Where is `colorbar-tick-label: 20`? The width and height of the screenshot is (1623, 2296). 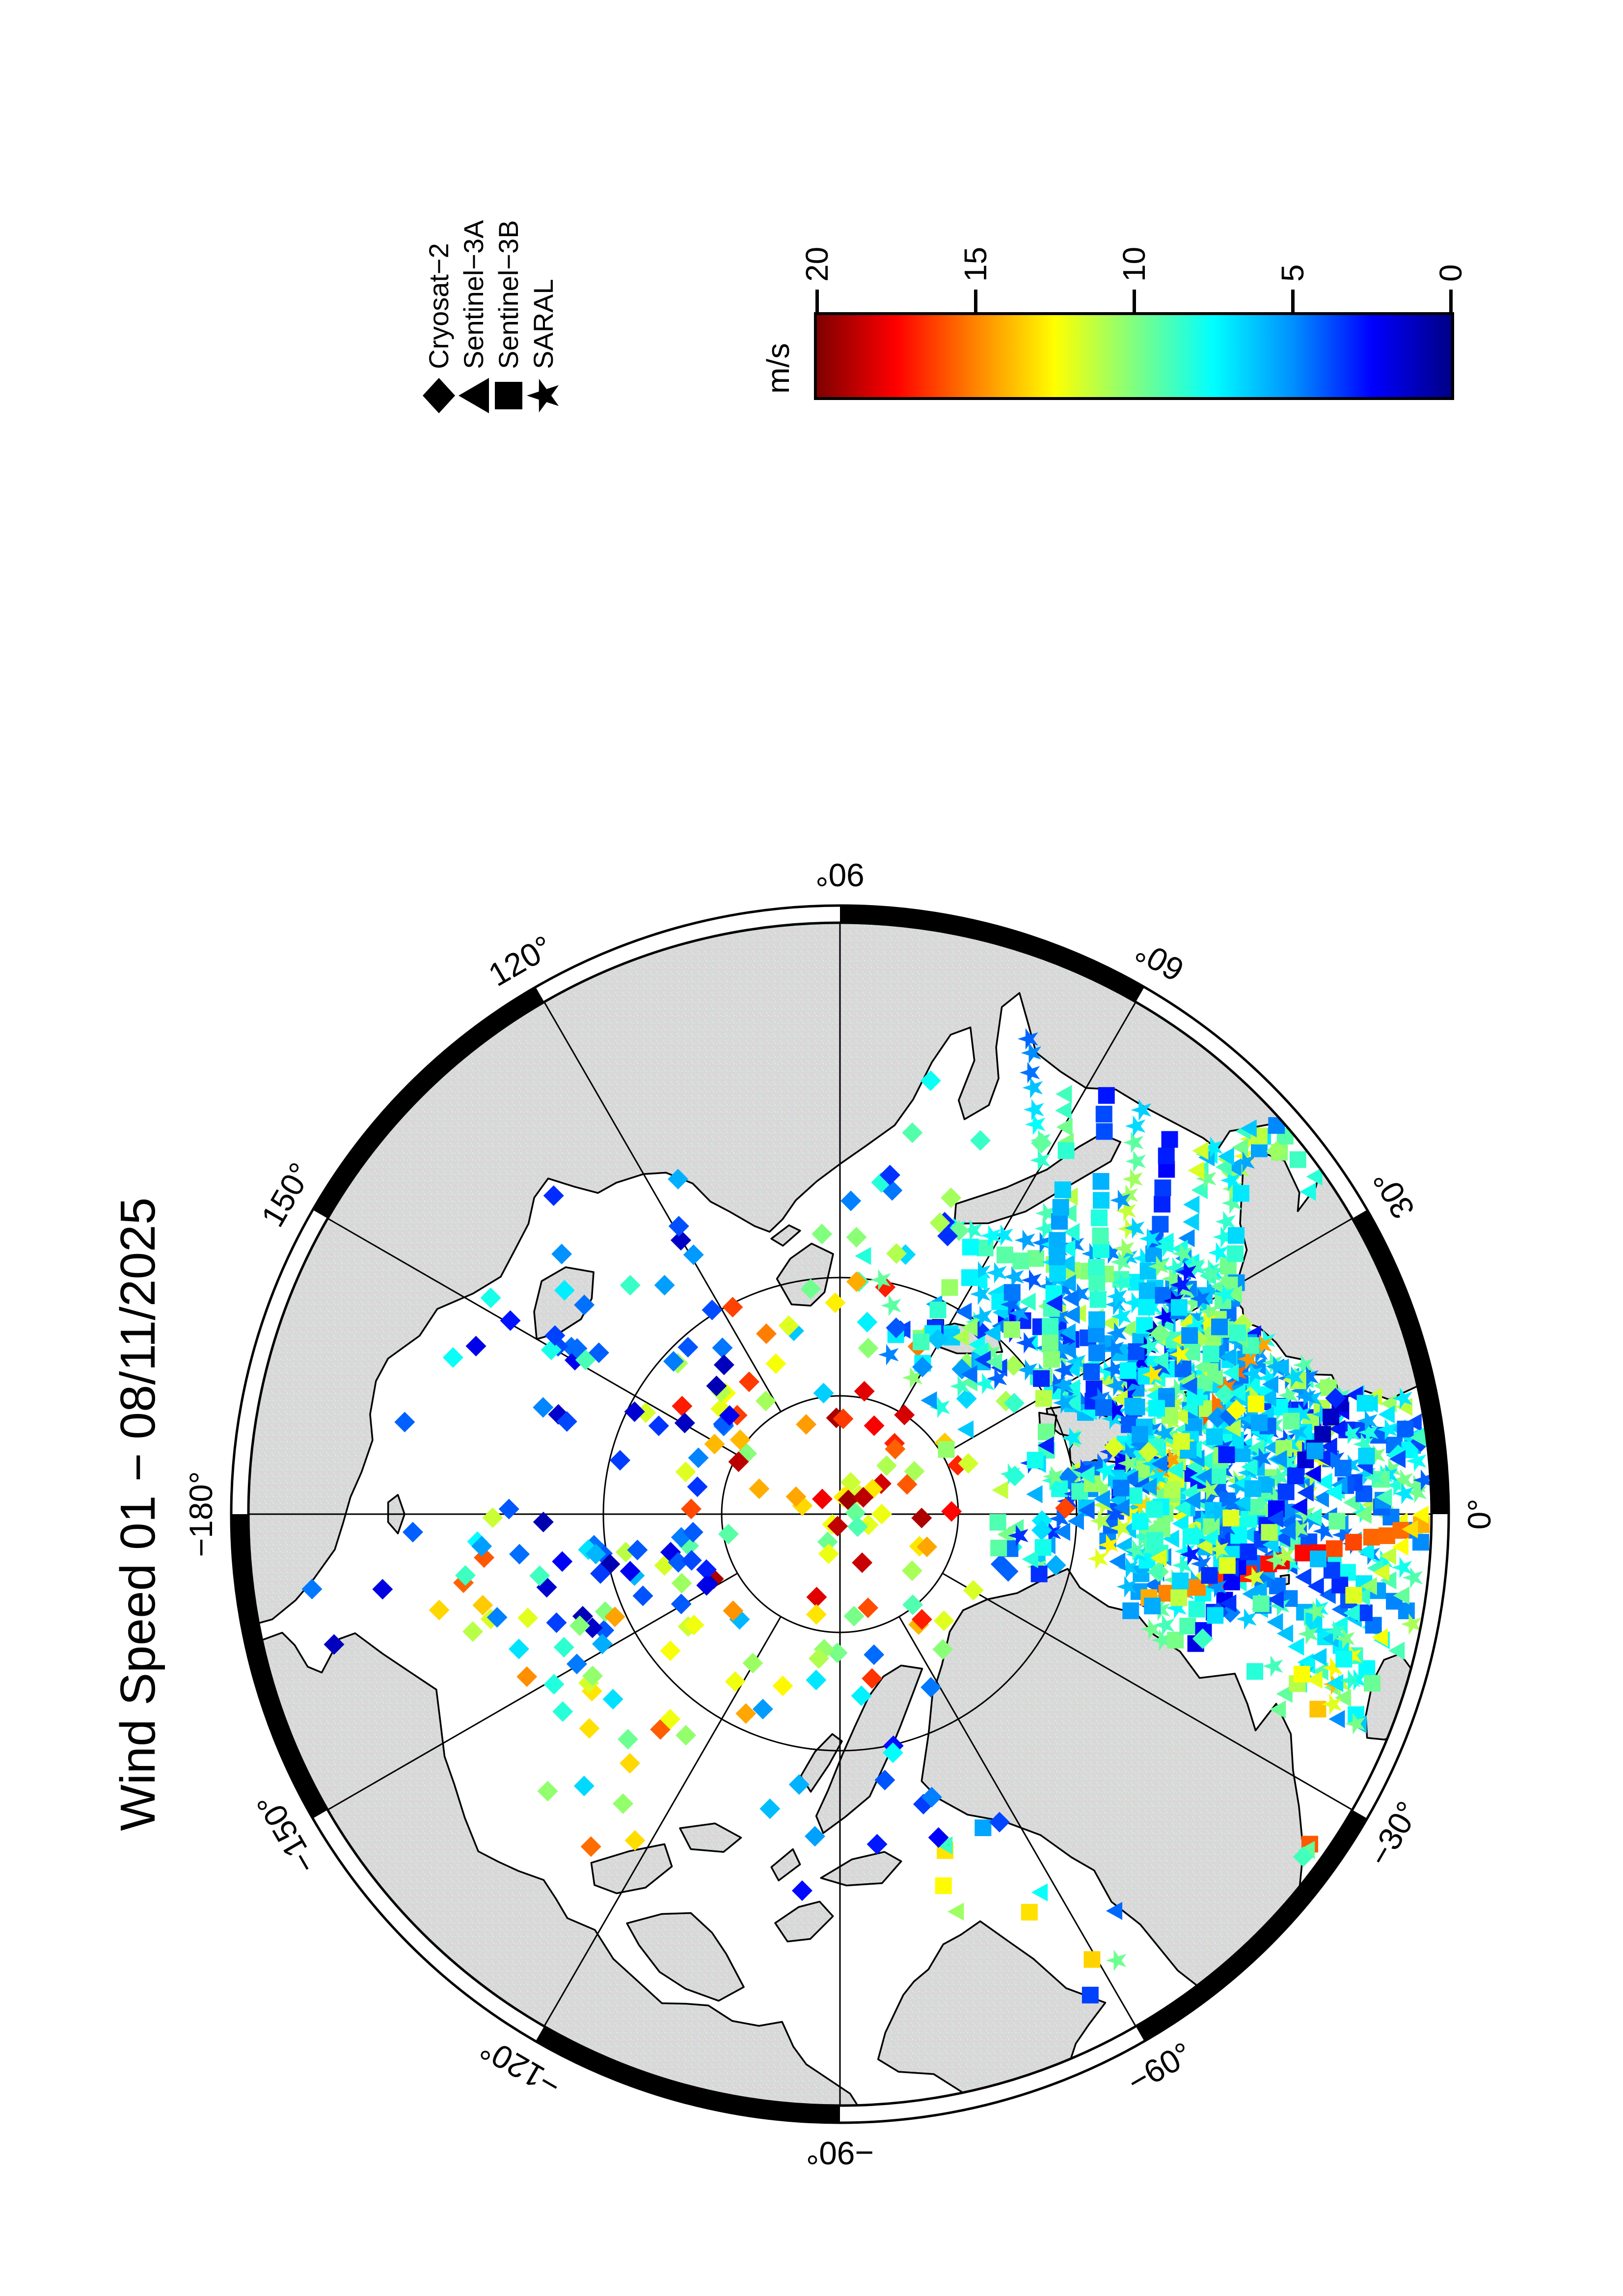
colorbar-tick-label: 20 is located at coordinates (817, 264).